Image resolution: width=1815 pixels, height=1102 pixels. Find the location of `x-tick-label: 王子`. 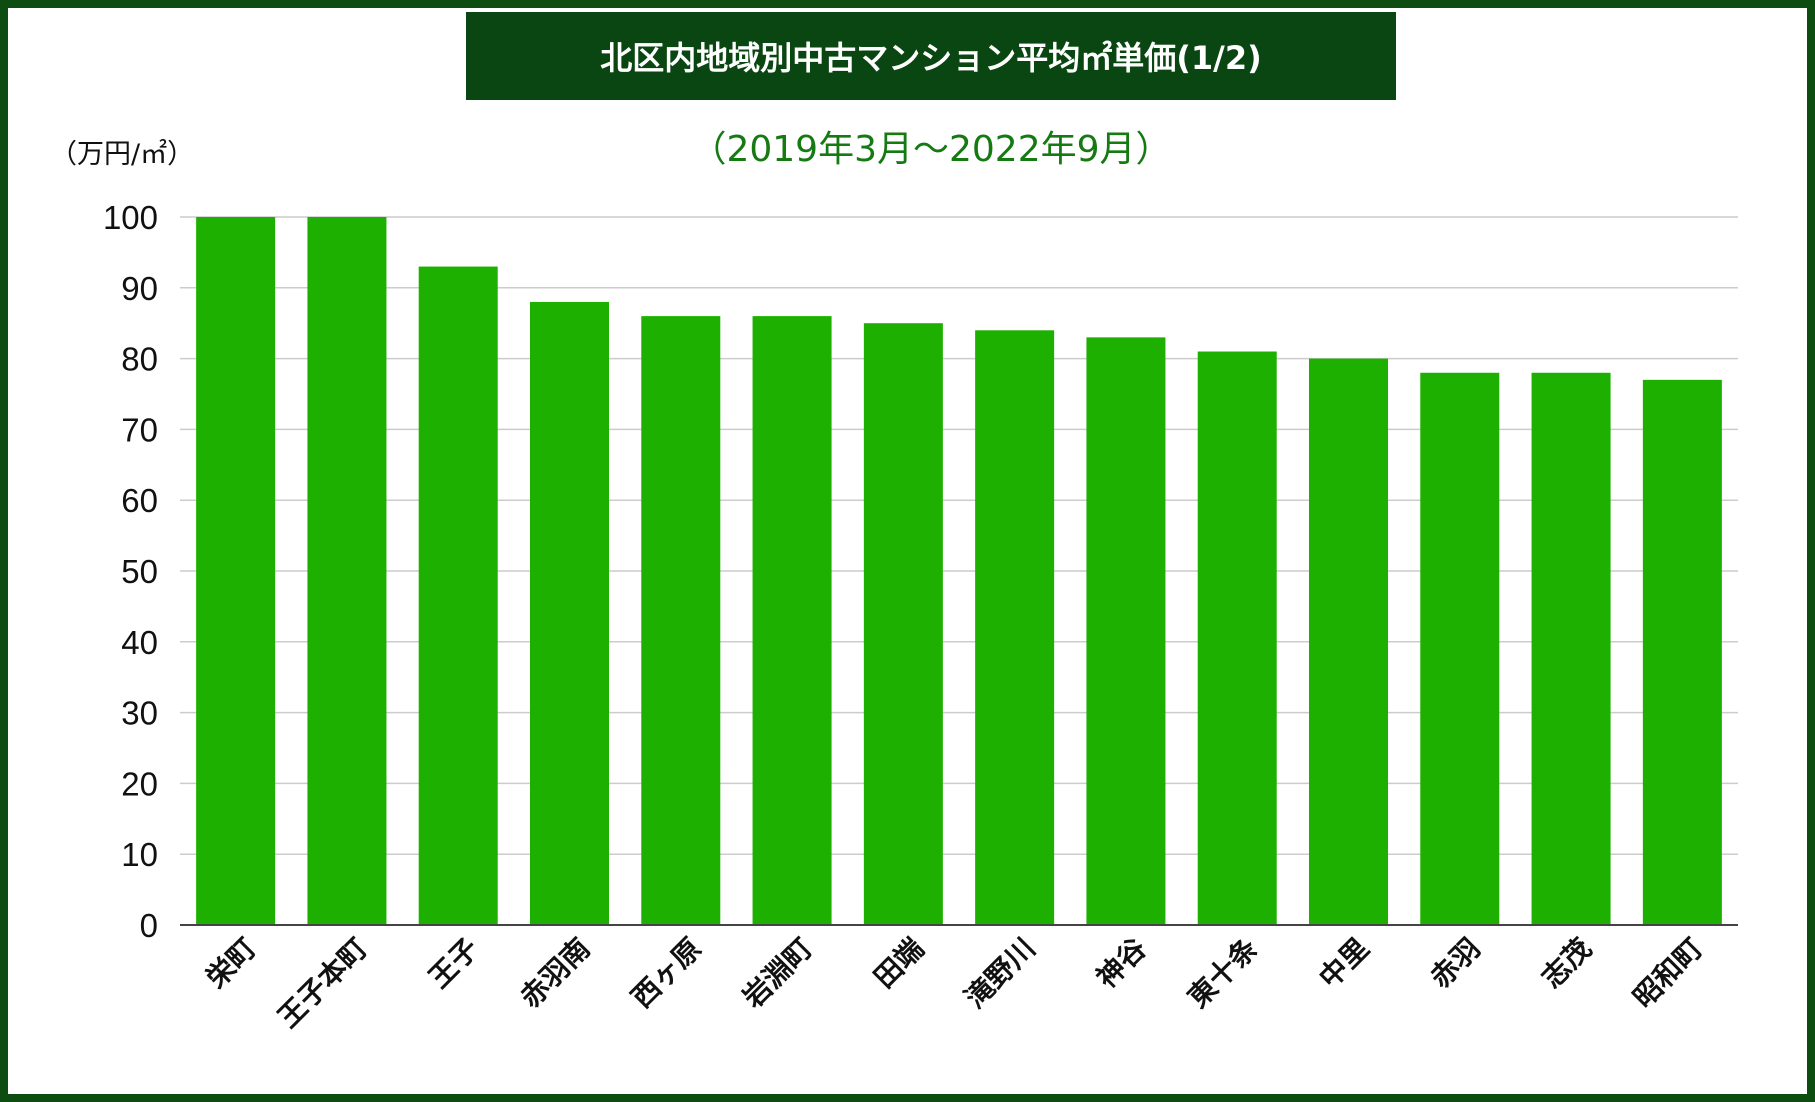

x-tick-label: 王子 is located at coordinates (453, 963).